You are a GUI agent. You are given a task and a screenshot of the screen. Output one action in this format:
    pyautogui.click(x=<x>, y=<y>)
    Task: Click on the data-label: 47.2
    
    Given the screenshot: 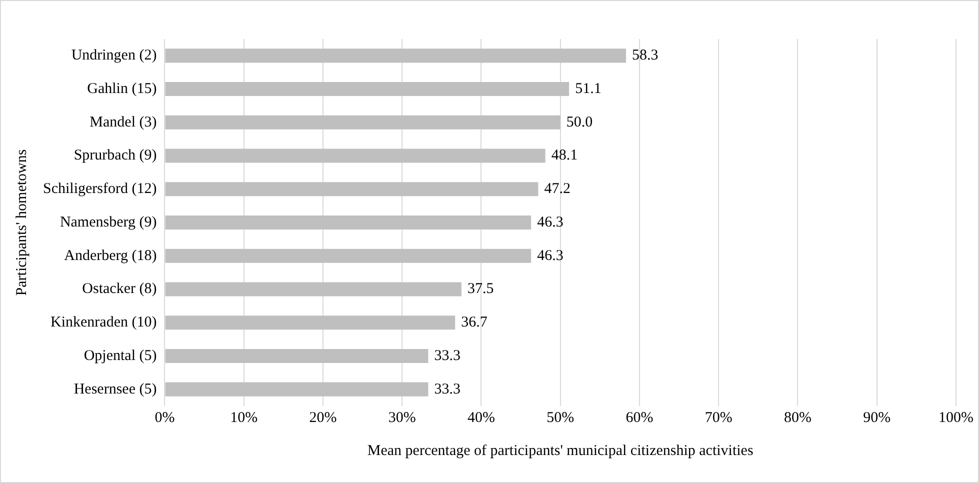 What is the action you would take?
    pyautogui.click(x=557, y=189)
    